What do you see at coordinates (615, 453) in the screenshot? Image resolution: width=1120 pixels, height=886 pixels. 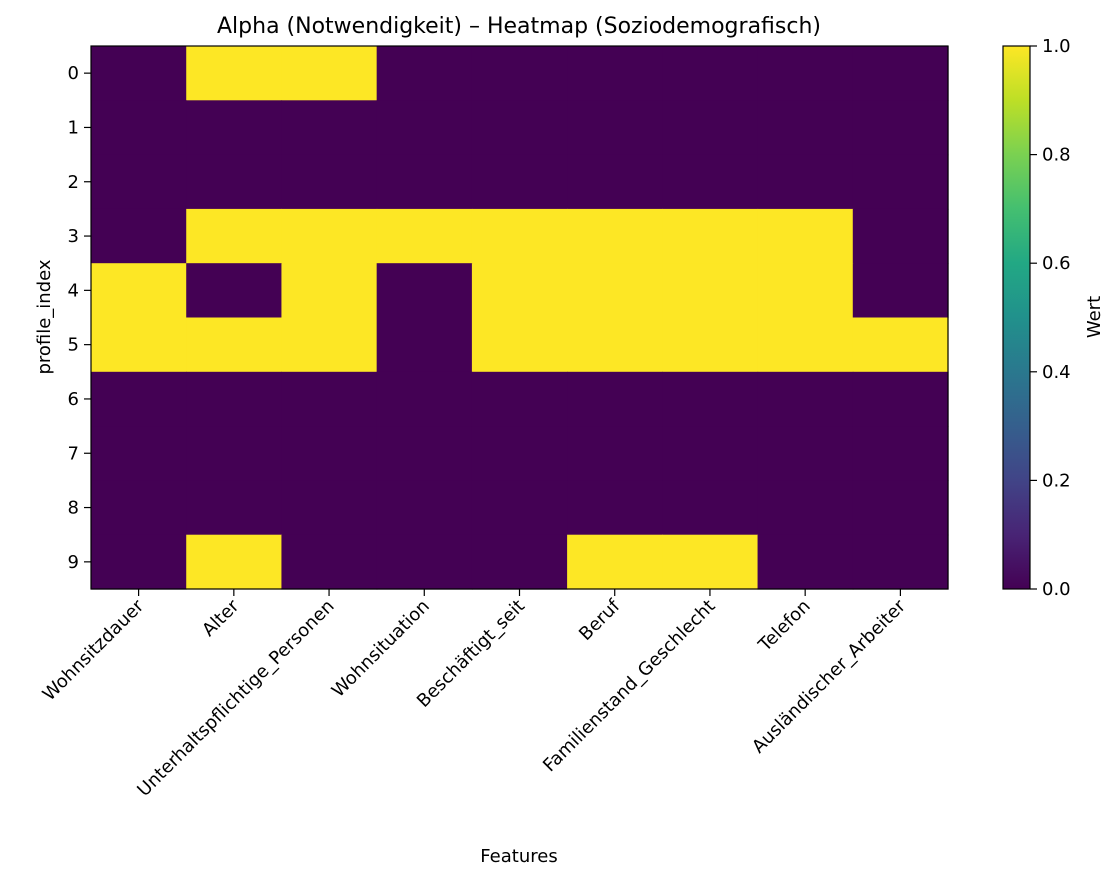 I see `heatmap-cell-r7-c5` at bounding box center [615, 453].